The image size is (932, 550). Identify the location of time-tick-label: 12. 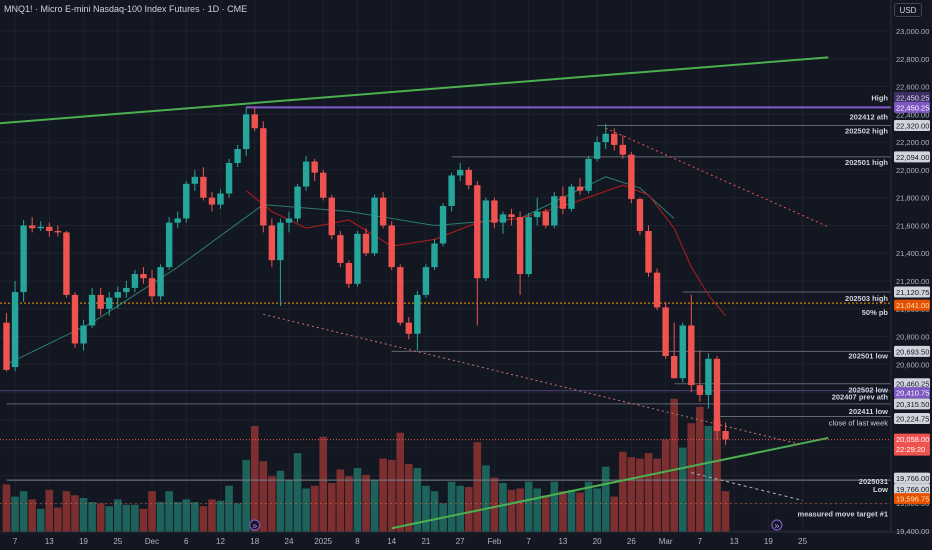
(220, 541).